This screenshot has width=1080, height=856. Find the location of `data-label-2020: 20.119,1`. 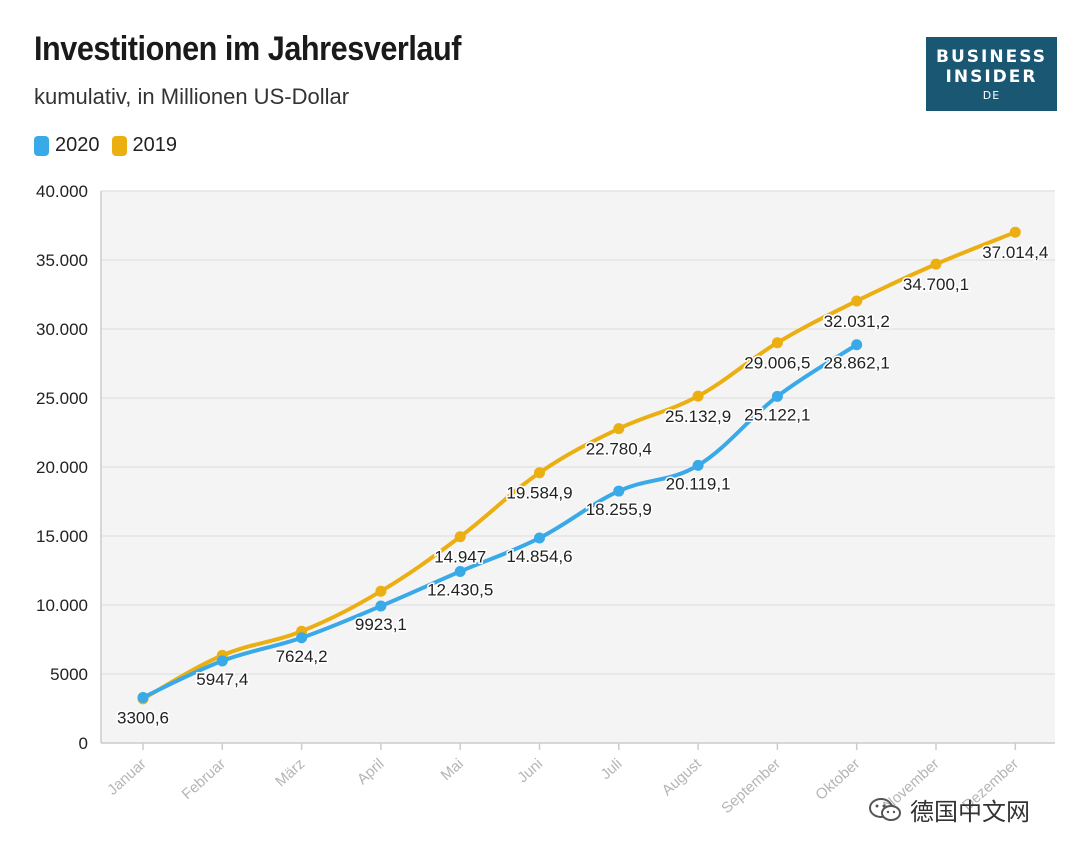

data-label-2020: 20.119,1 is located at coordinates (698, 483).